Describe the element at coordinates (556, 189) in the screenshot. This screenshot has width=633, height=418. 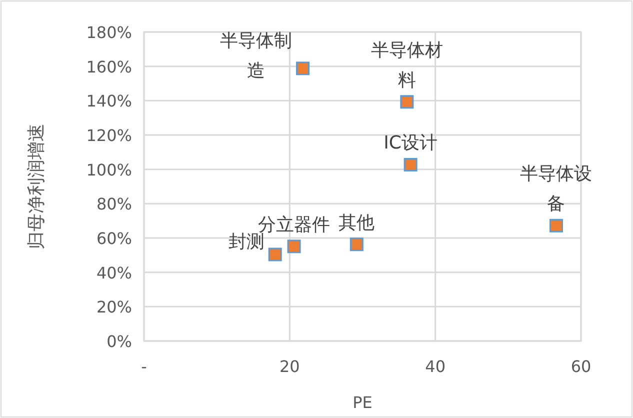
I see `annotation: 半导体设备` at that location.